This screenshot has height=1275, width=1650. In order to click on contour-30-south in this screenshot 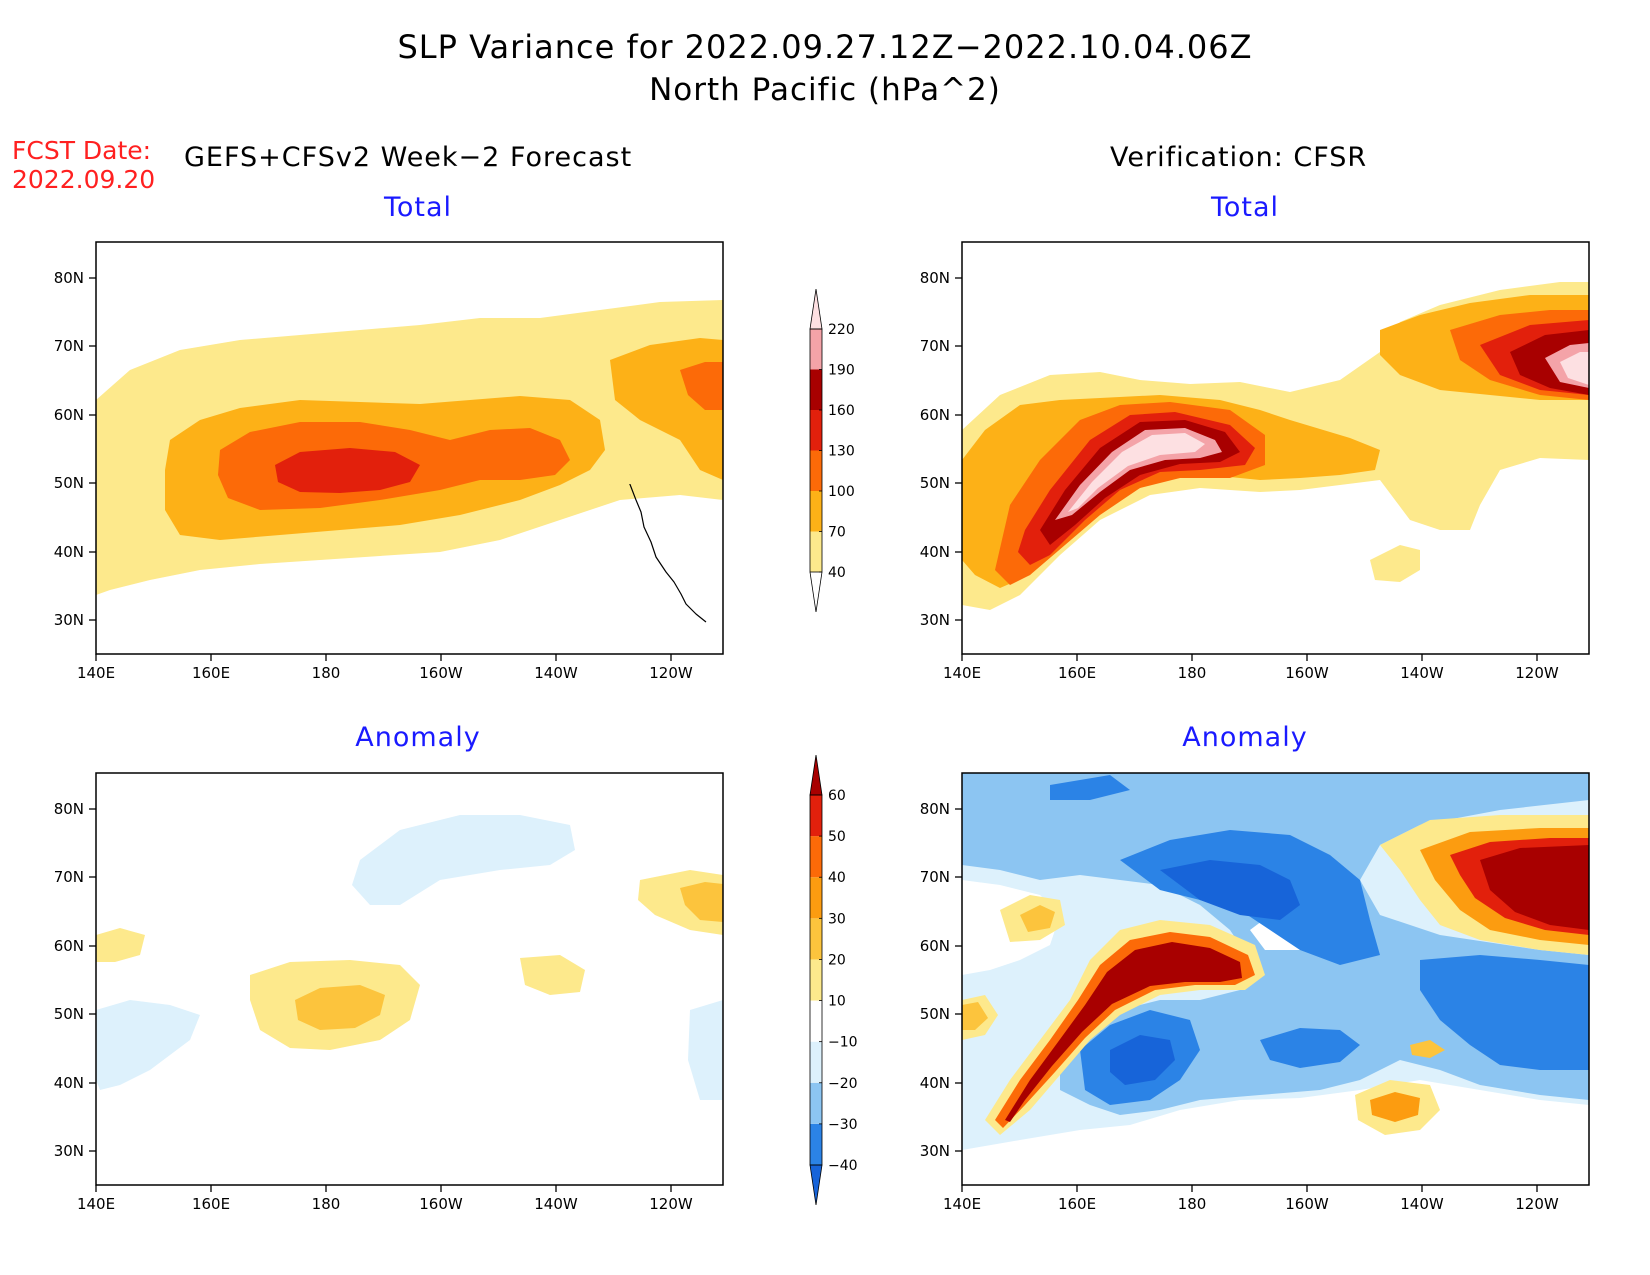, I will do `click(1395, 1107)`.